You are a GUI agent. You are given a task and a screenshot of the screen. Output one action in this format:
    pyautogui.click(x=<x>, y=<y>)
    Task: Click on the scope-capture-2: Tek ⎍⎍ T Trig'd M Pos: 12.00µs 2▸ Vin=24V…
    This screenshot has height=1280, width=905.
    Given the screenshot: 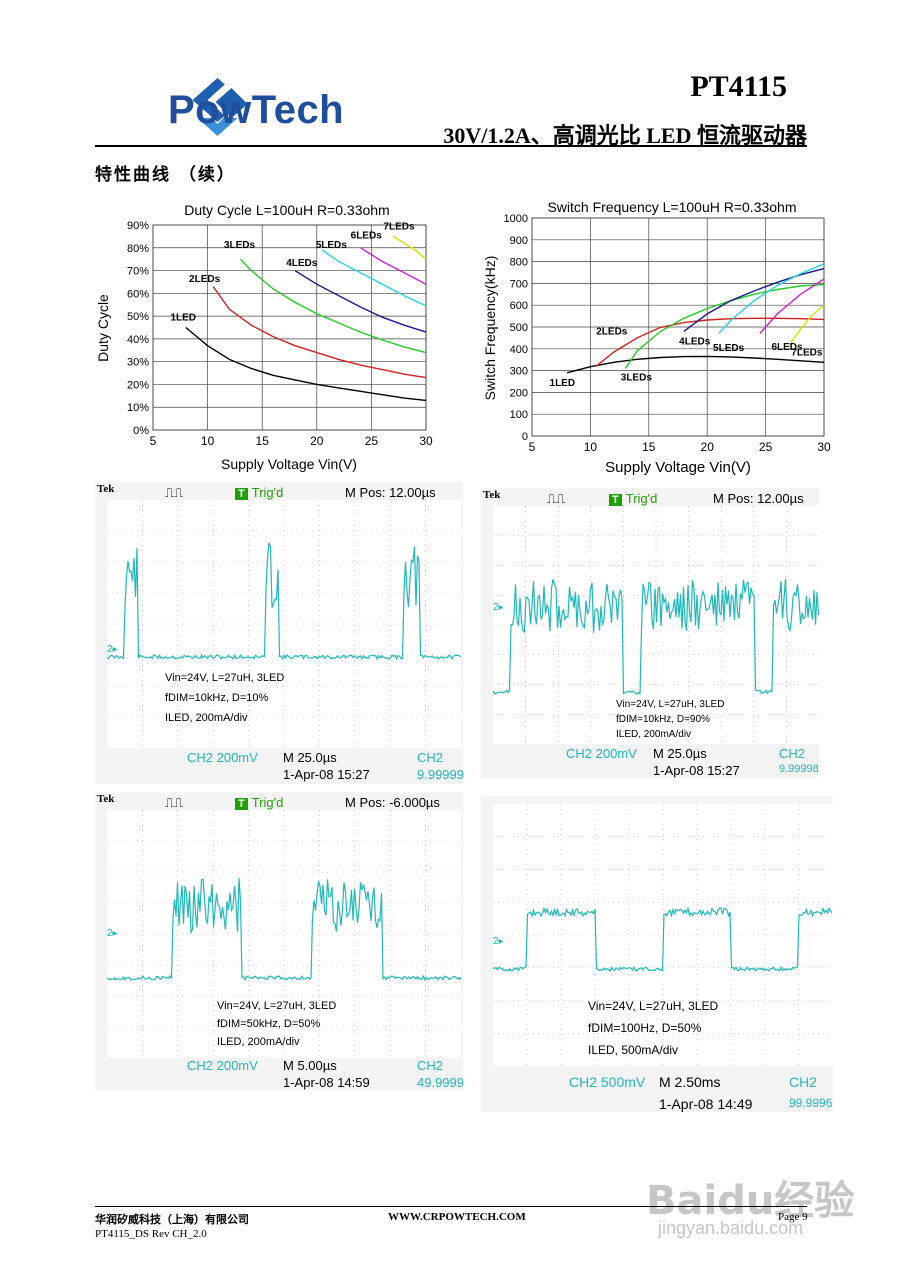 What is the action you would take?
    pyautogui.click(x=650, y=633)
    